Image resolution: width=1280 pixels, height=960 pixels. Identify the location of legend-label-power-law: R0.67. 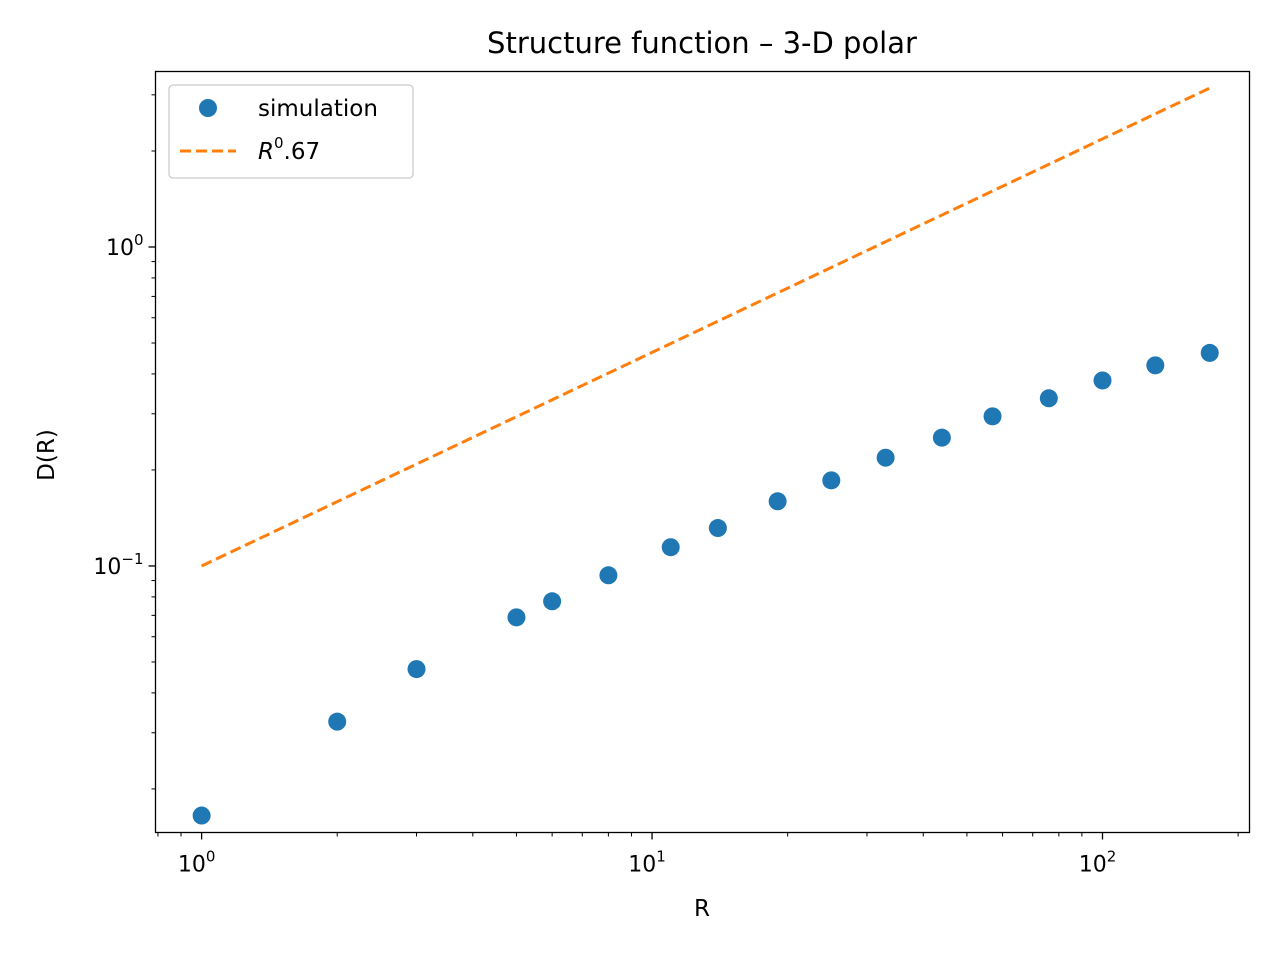
(289, 149).